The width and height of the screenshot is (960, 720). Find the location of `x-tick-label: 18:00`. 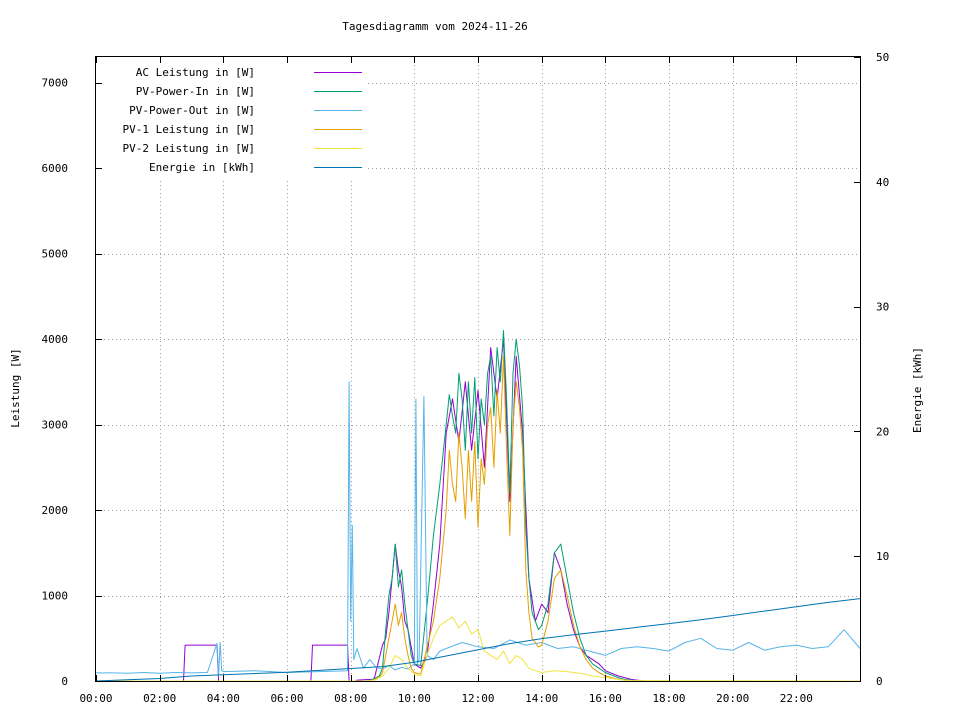

x-tick-label: 18:00 is located at coordinates (668, 698).